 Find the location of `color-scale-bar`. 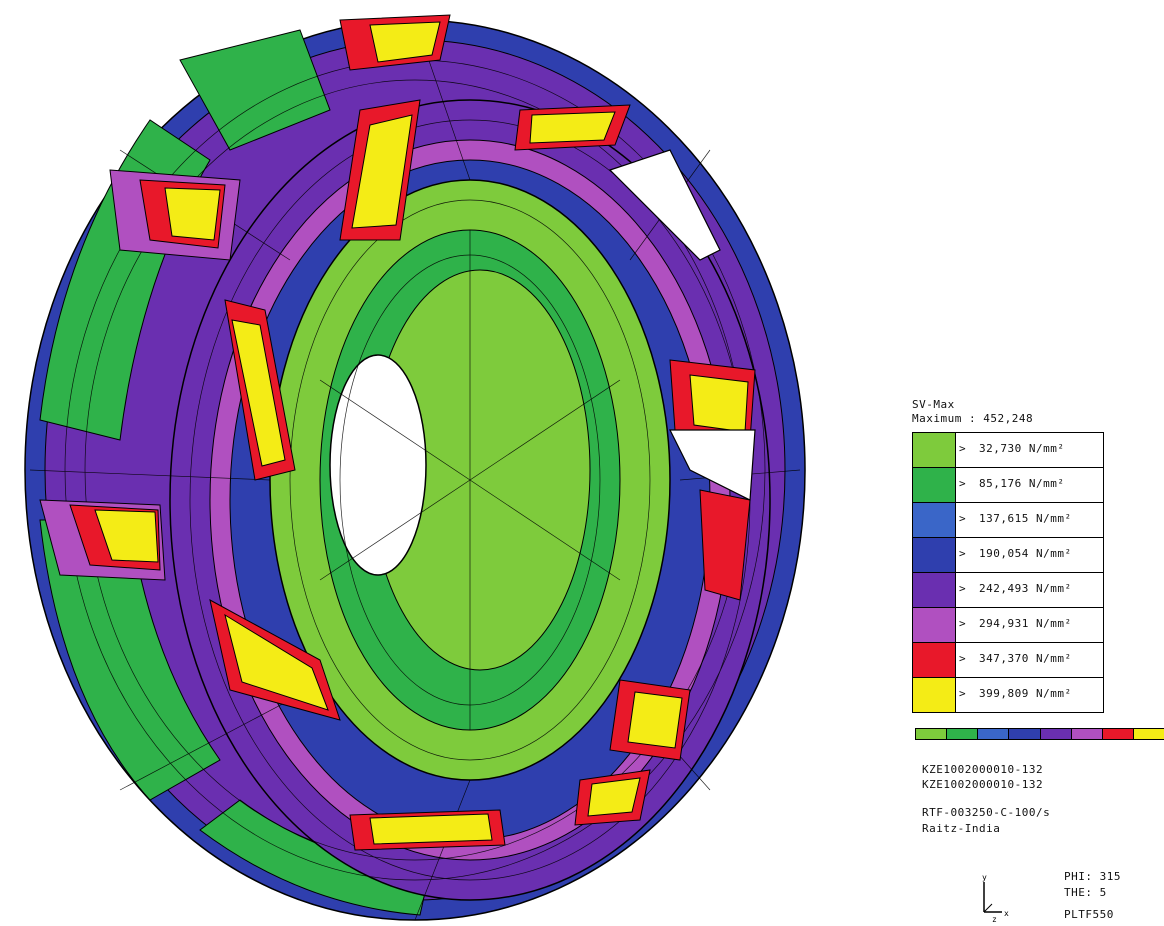

color-scale-bar is located at coordinates (1039, 734).